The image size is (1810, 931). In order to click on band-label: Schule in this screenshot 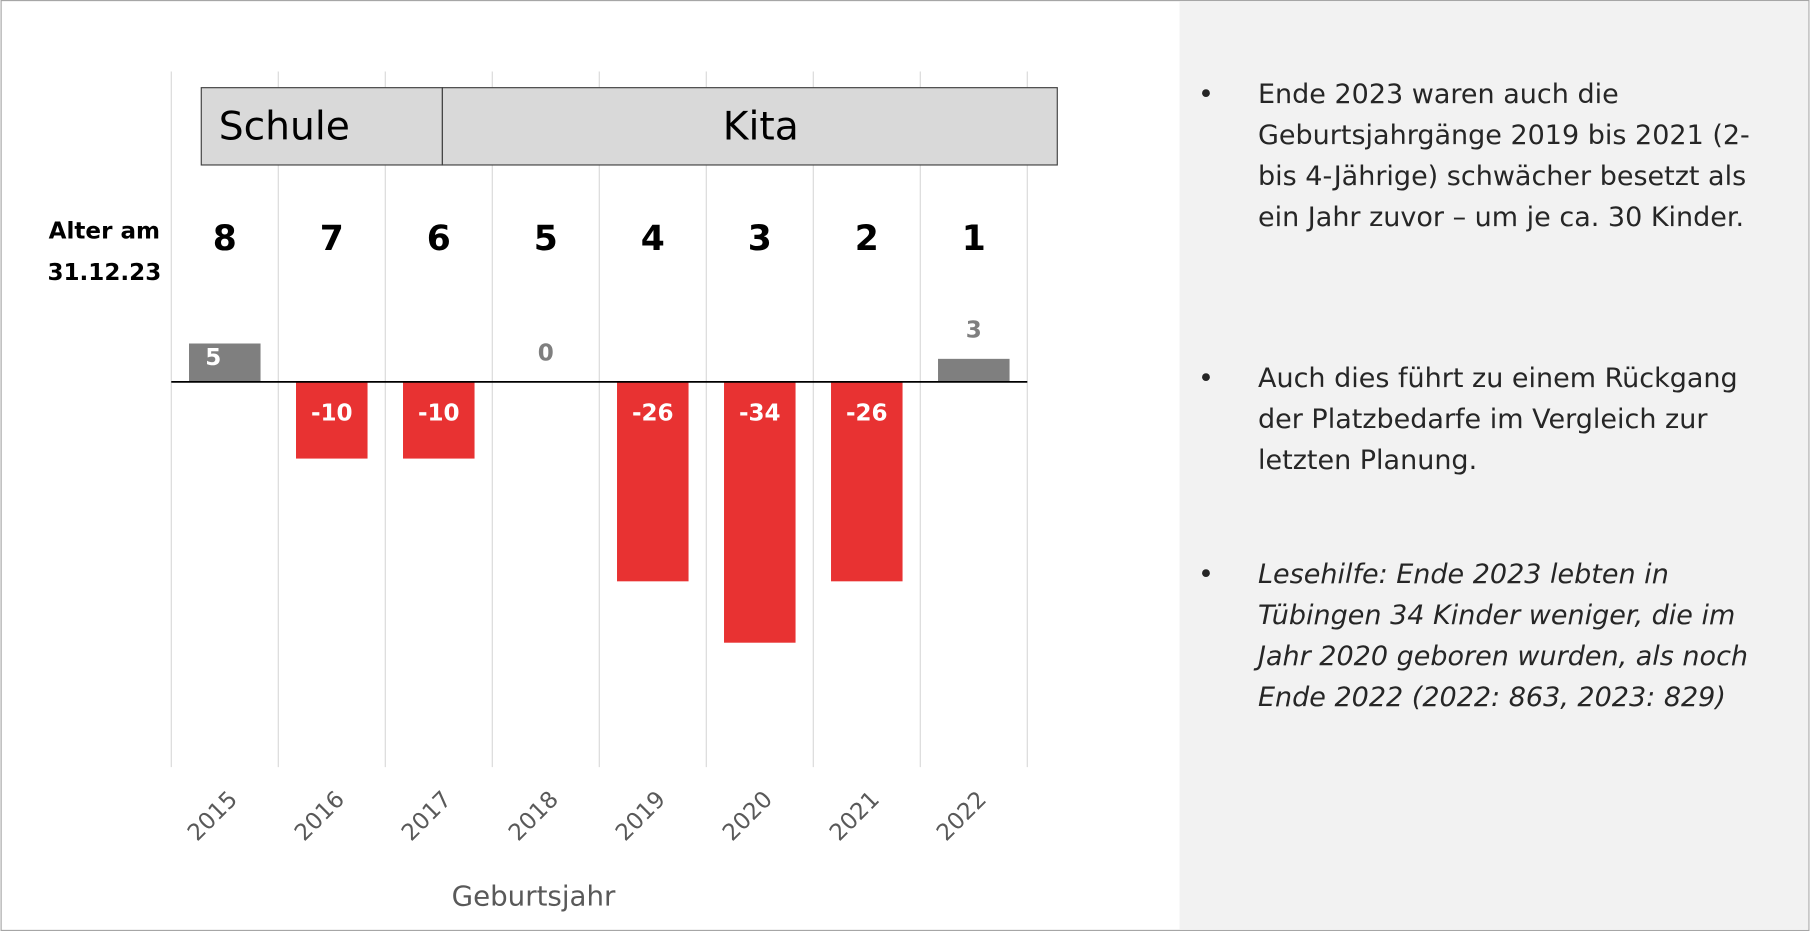, I will do `click(284, 127)`.